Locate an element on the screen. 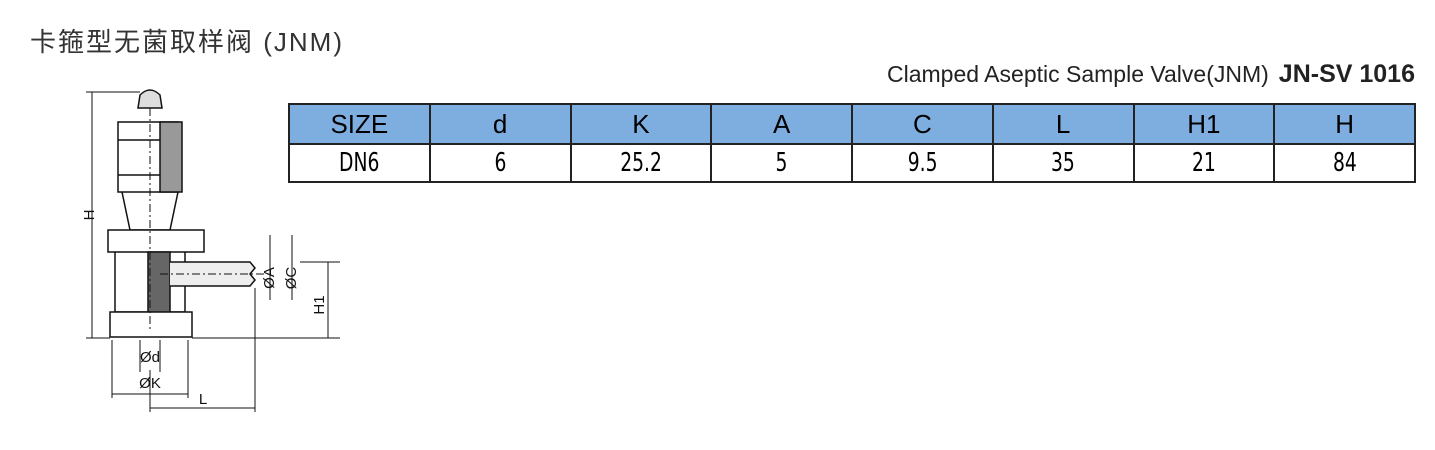 This screenshot has width=1435, height=450. cell-text: DN6 is located at coordinates (359, 163).